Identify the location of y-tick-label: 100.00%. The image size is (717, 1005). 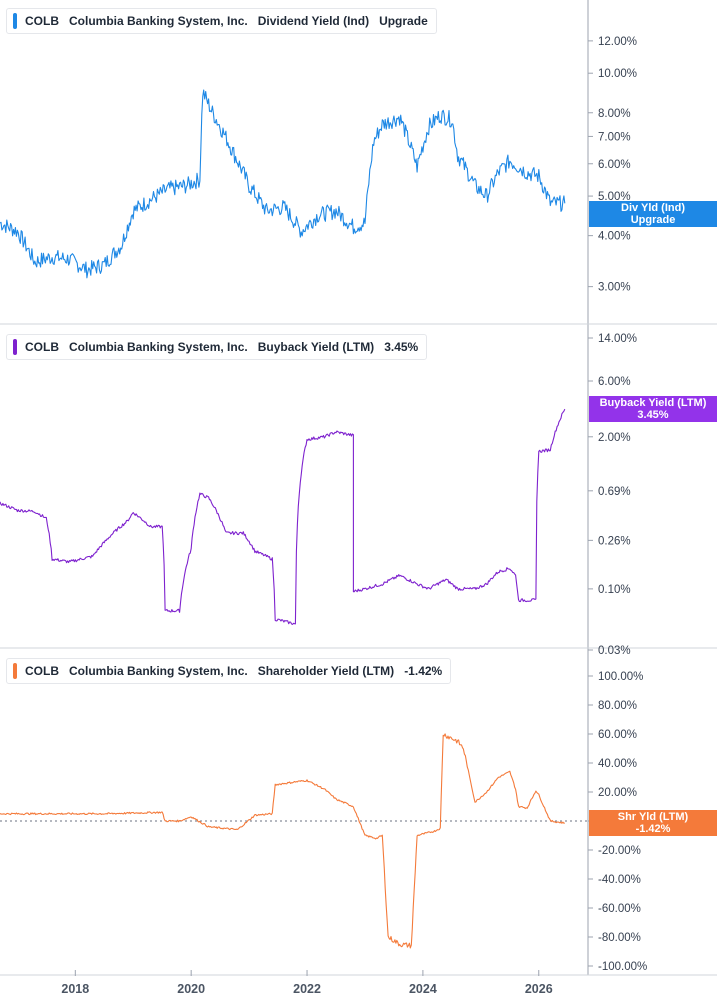
(620, 677).